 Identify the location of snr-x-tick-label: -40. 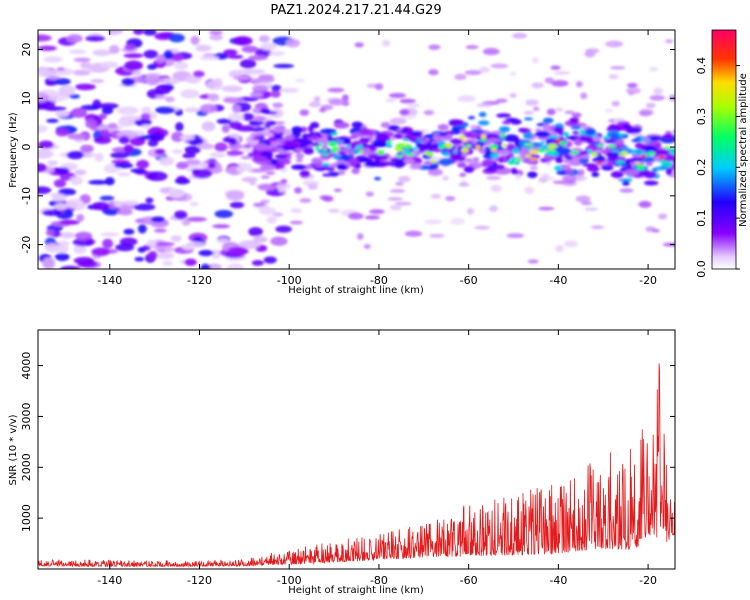
(558, 580).